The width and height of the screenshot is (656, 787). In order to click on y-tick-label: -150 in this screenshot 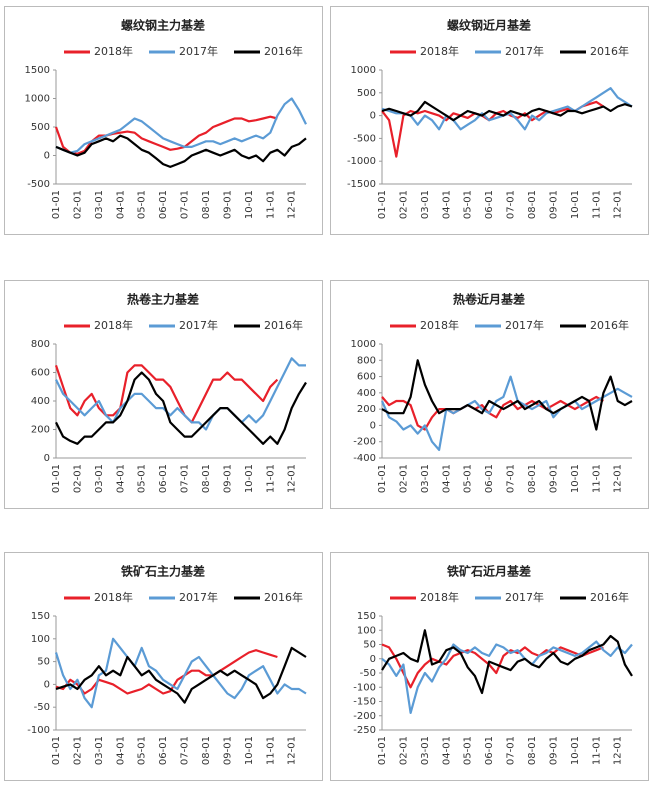, I will do `click(364, 702)`.